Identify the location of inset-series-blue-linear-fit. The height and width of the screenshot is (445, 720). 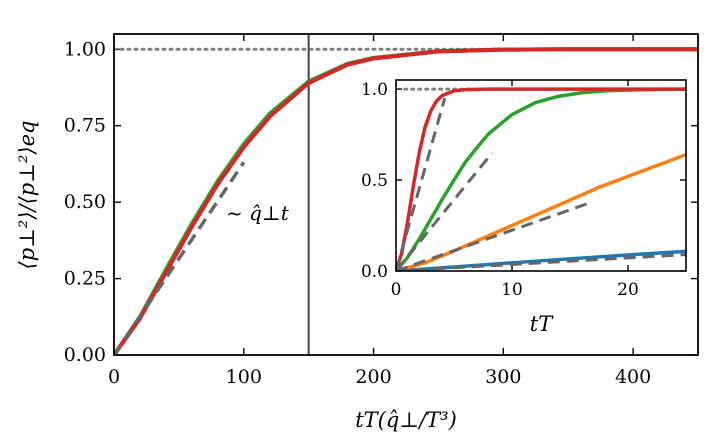
(541, 262).